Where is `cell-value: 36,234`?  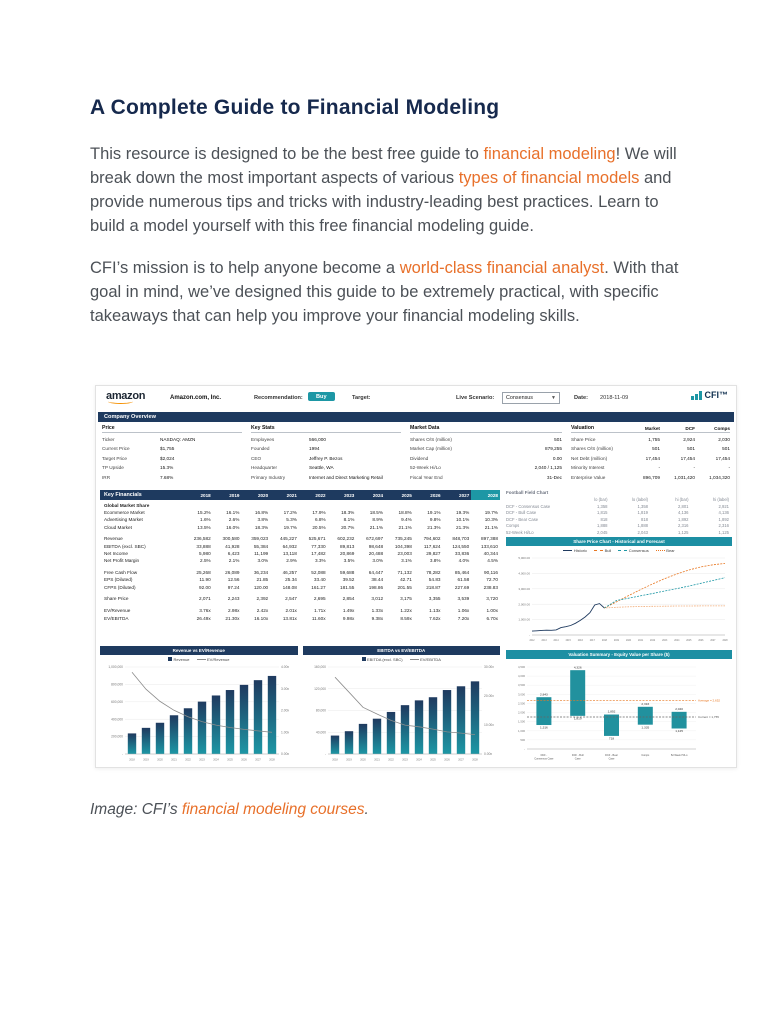
cell-value: 36,234 is located at coordinates (261, 573).